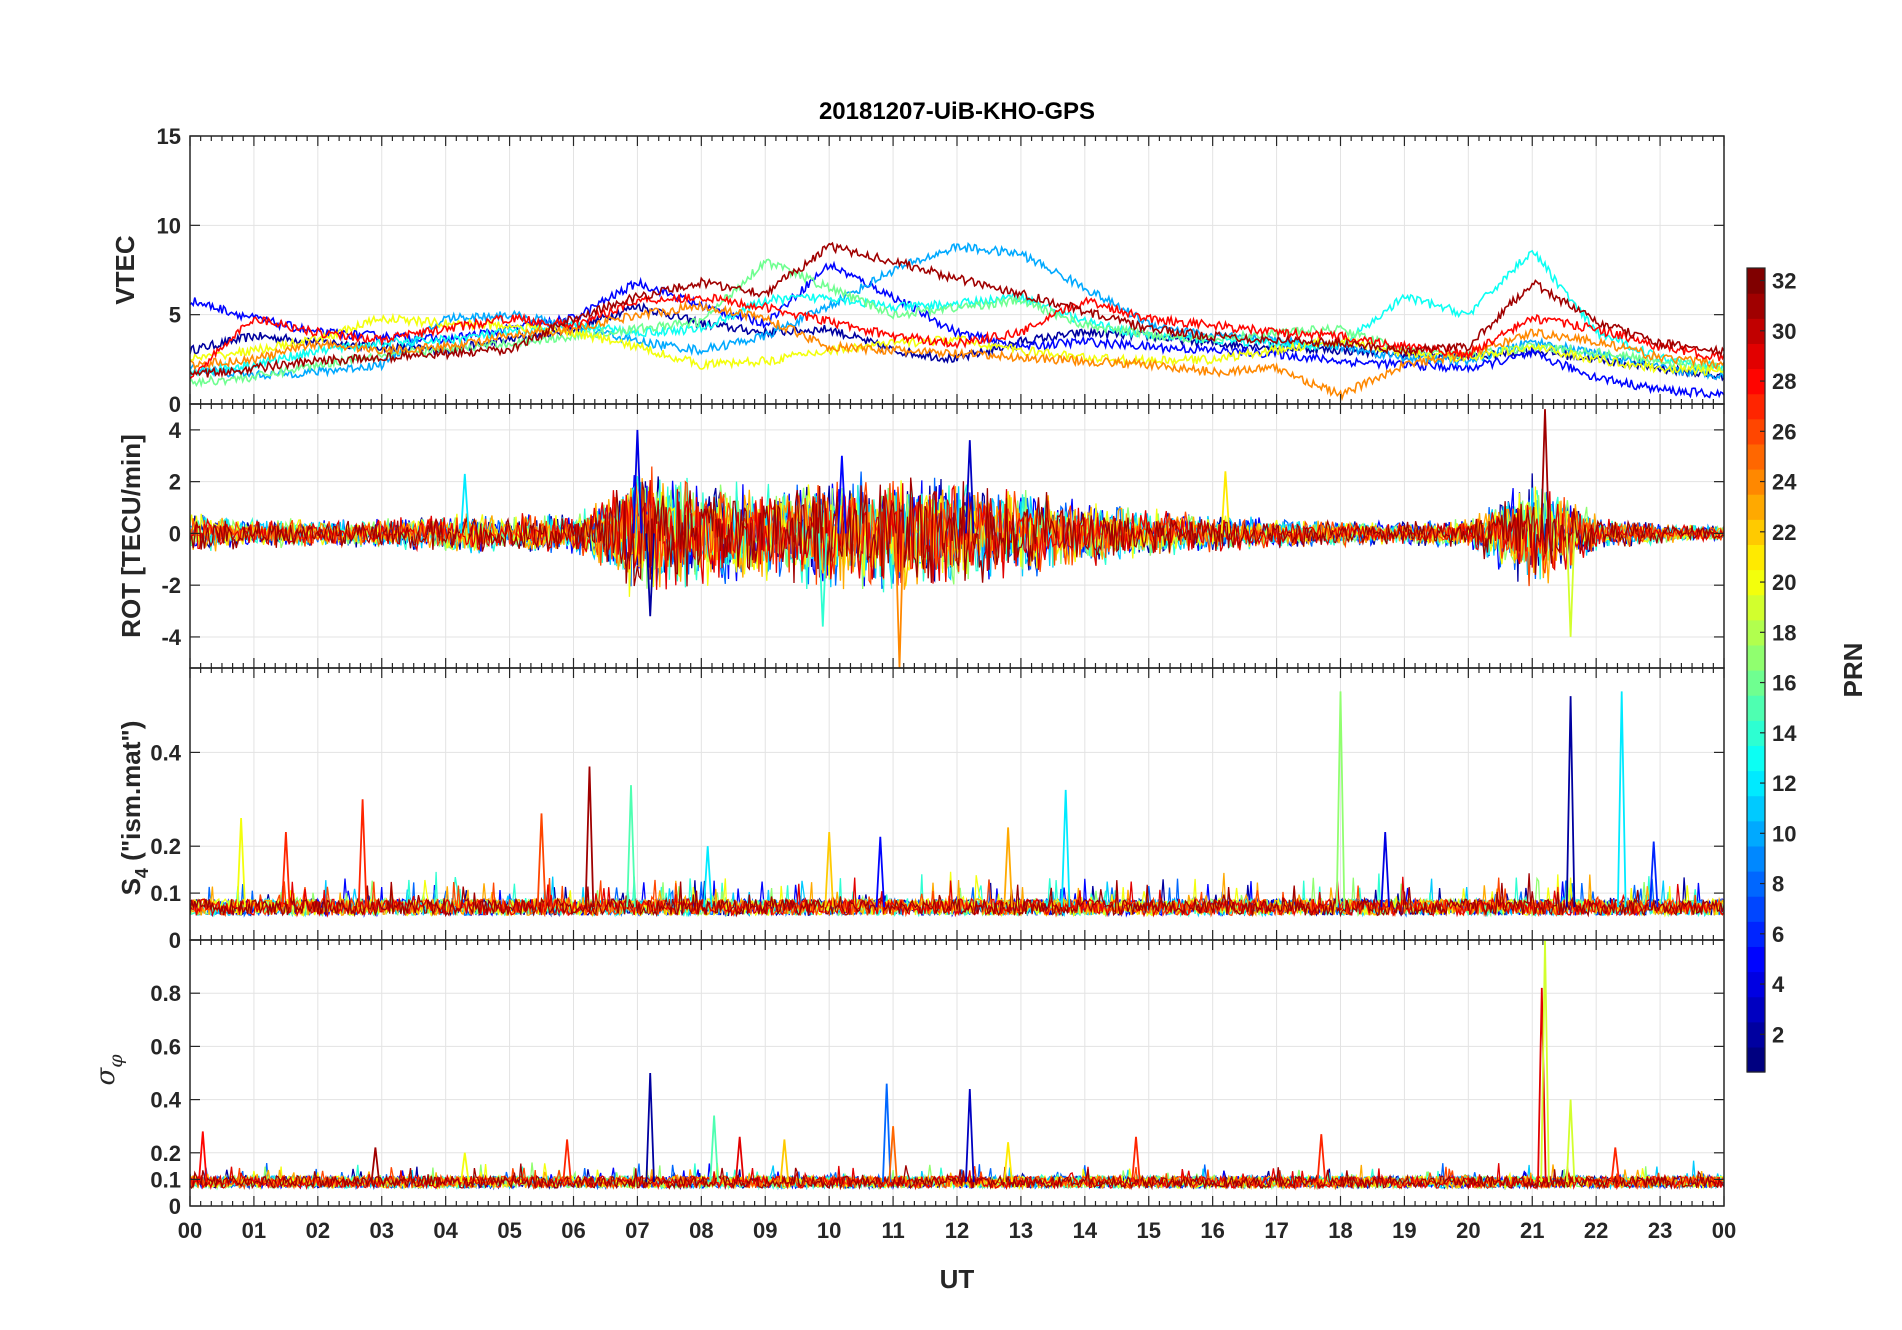 The image size is (1902, 1330). I want to click on colorbar-tick-label: 14, so click(1784, 733).